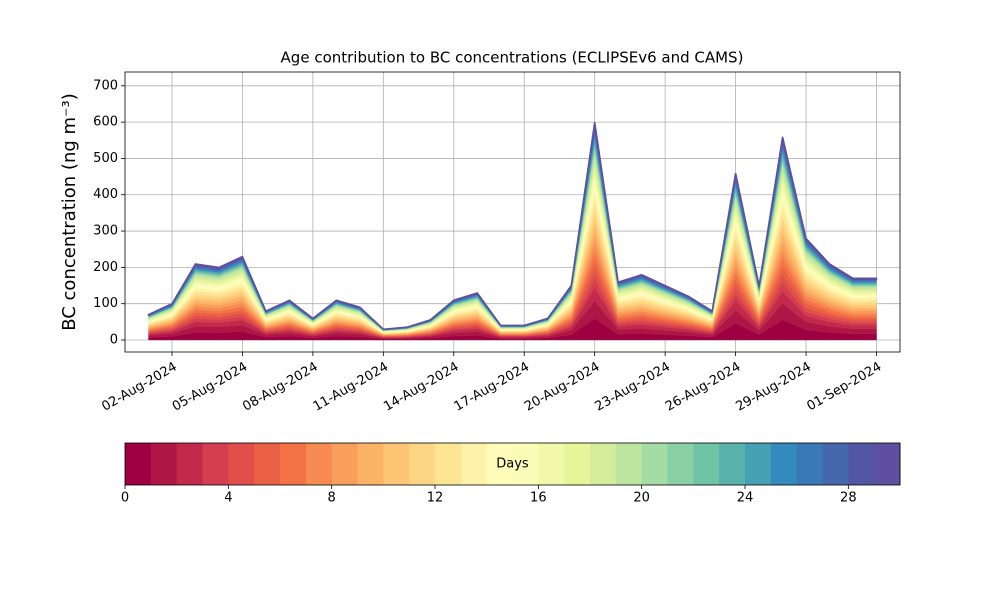  Describe the element at coordinates (228, 498) in the screenshot. I see `colorbar-tick-label: 4` at that location.